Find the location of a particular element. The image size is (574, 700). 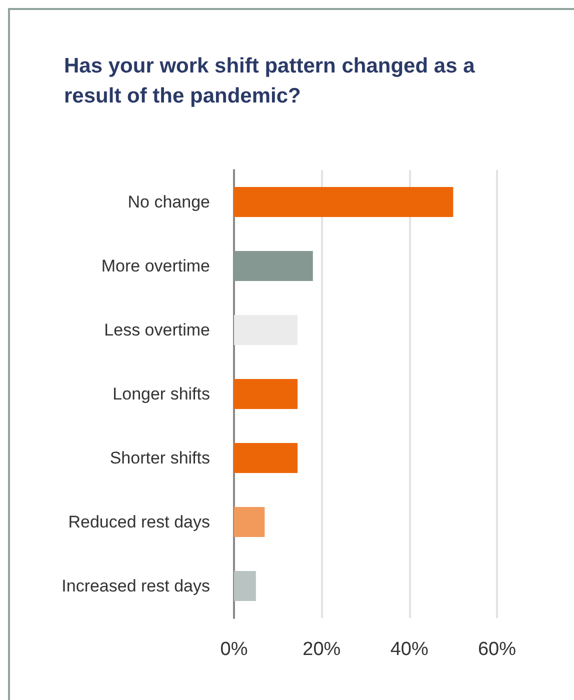

chart-title: Has your work shift pattern changed as a result of the pandemic? is located at coordinates (272, 81).